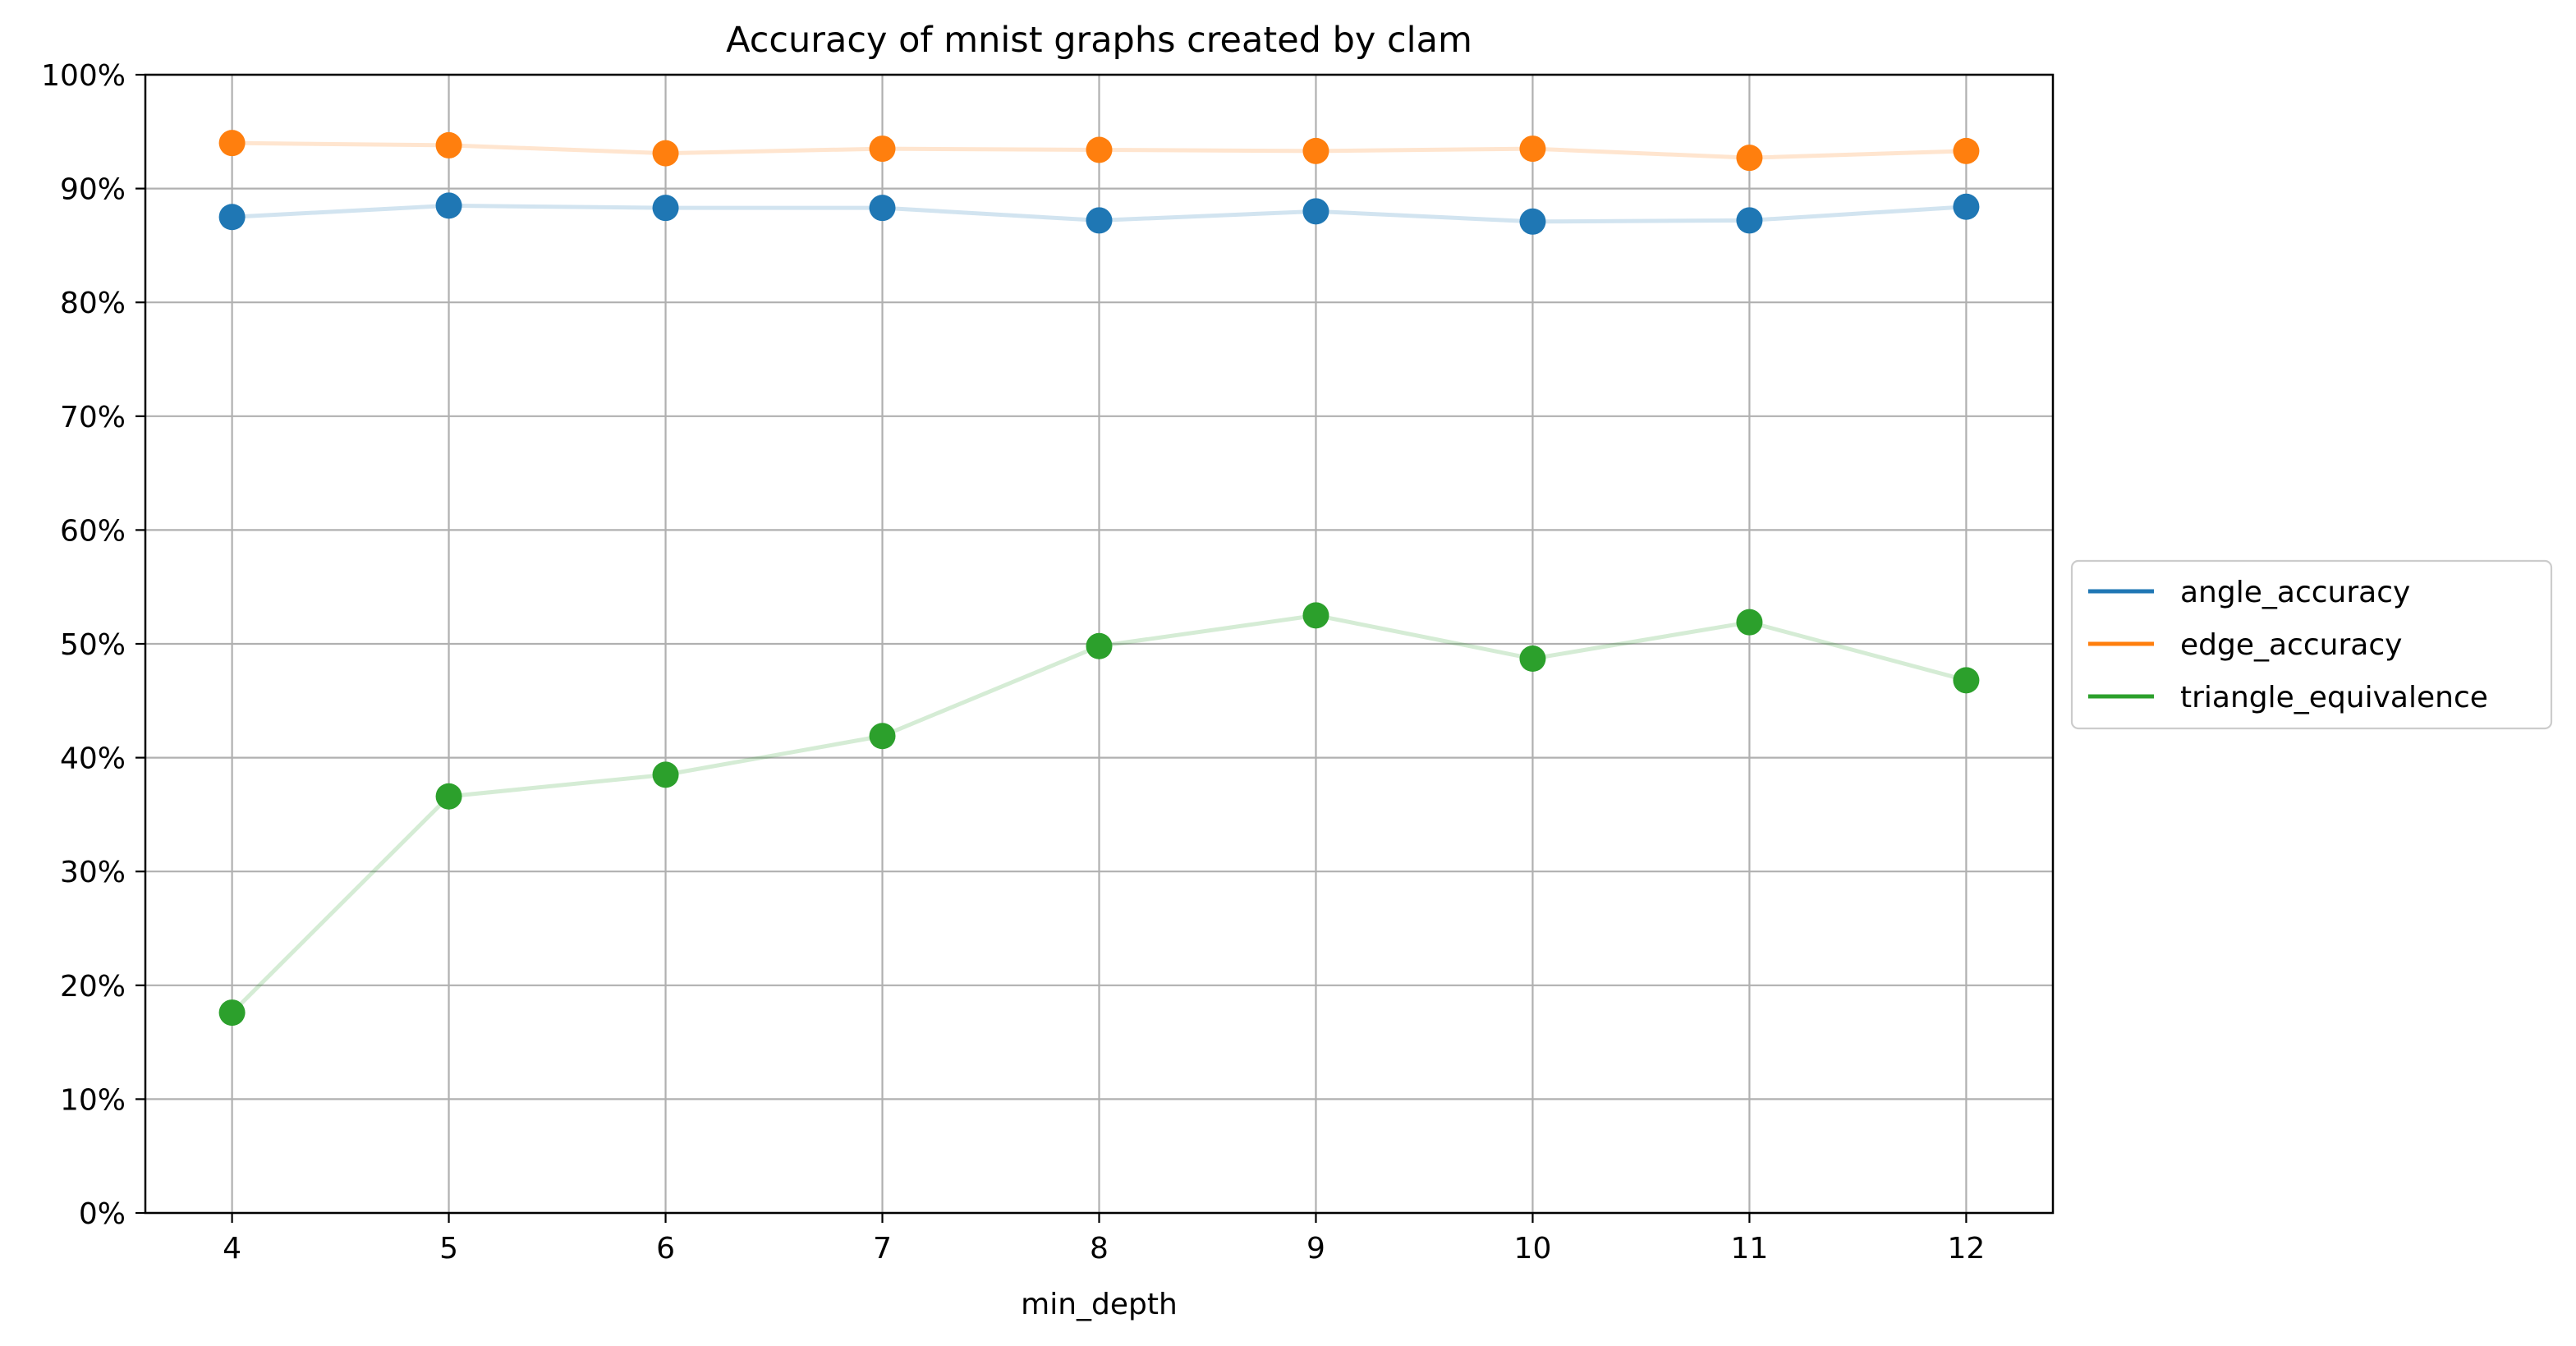 The image size is (2576, 1346). I want to click on x-tick-label: 7, so click(882, 1249).